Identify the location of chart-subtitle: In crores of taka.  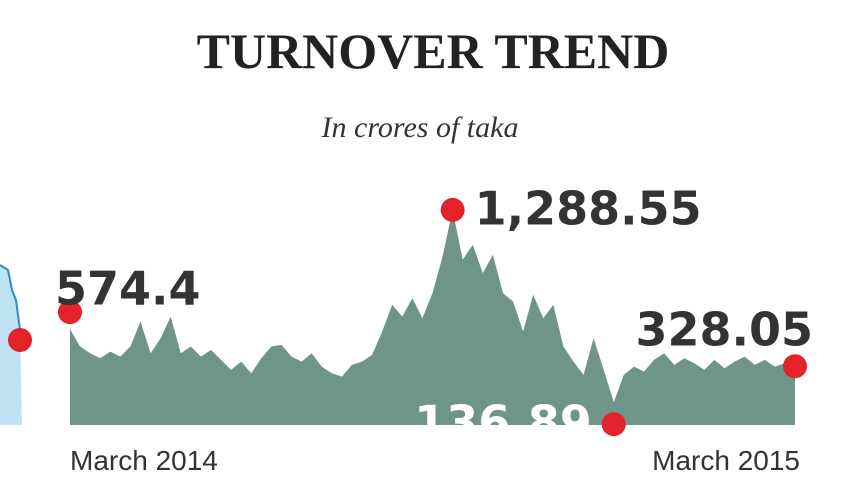
(420, 127).